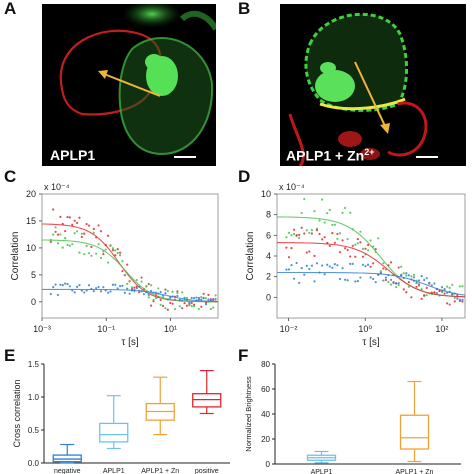 Image resolution: width=474 pixels, height=474 pixels. I want to click on category-label: APLP1 + Zn, so click(415, 471).